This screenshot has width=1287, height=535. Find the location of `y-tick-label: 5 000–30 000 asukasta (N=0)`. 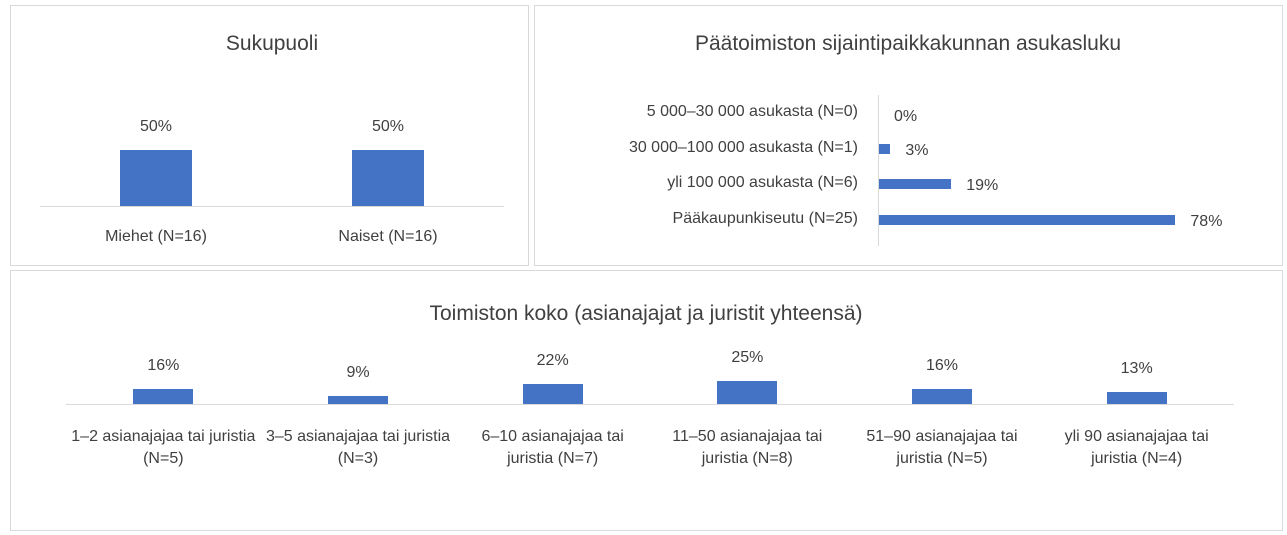

y-tick-label: 5 000–30 000 asukasta (N=0) is located at coordinates (752, 111).